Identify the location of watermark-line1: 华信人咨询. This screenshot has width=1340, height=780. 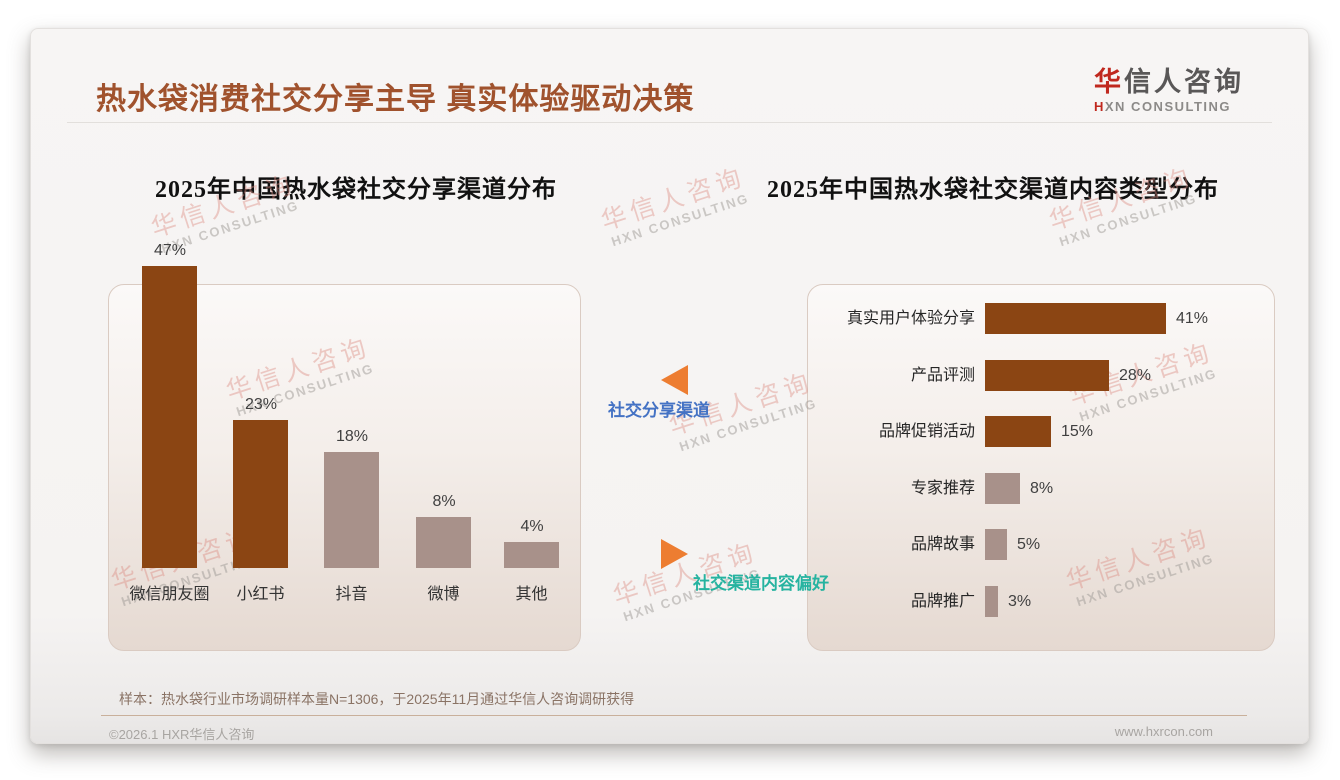
(673, 199).